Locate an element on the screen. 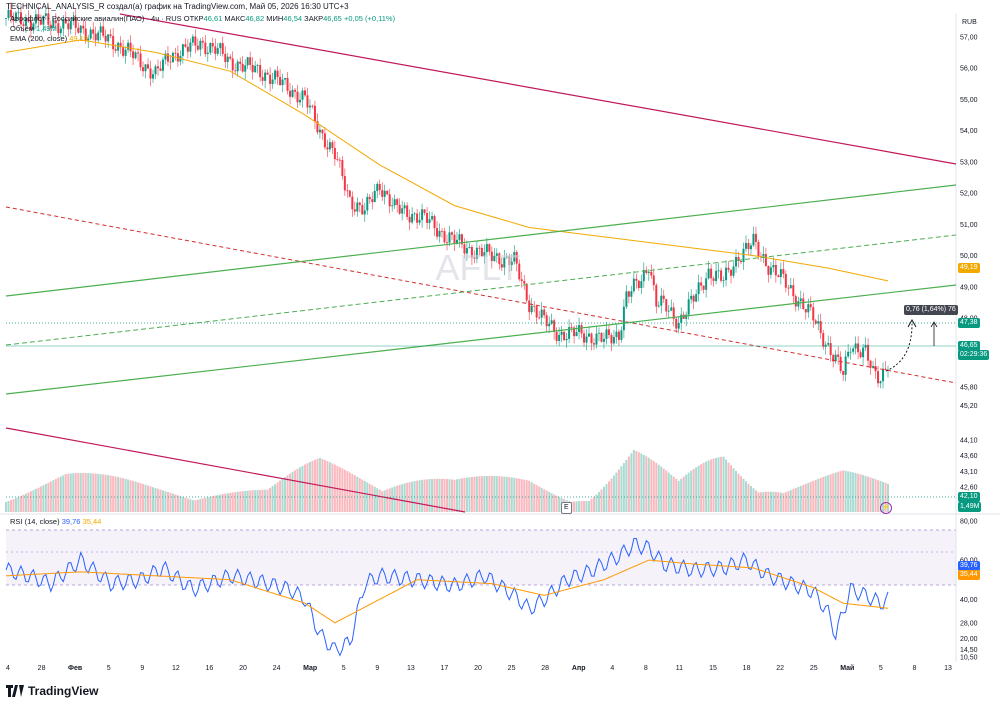 Image resolution: width=1000 pixels, height=707 pixels. open-value: 46,61 is located at coordinates (213, 18).